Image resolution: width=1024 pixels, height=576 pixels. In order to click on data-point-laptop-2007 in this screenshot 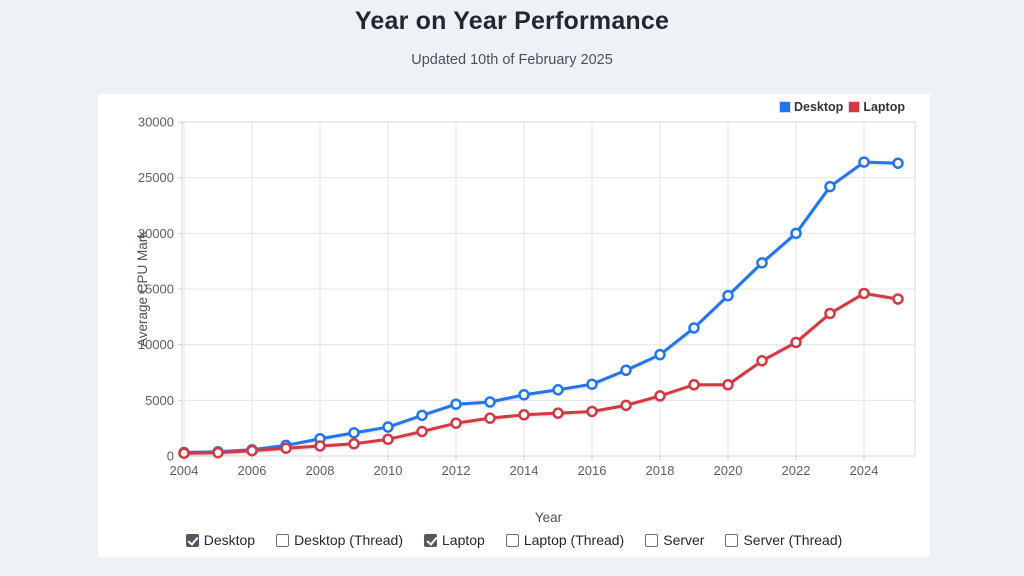, I will do `click(286, 448)`.